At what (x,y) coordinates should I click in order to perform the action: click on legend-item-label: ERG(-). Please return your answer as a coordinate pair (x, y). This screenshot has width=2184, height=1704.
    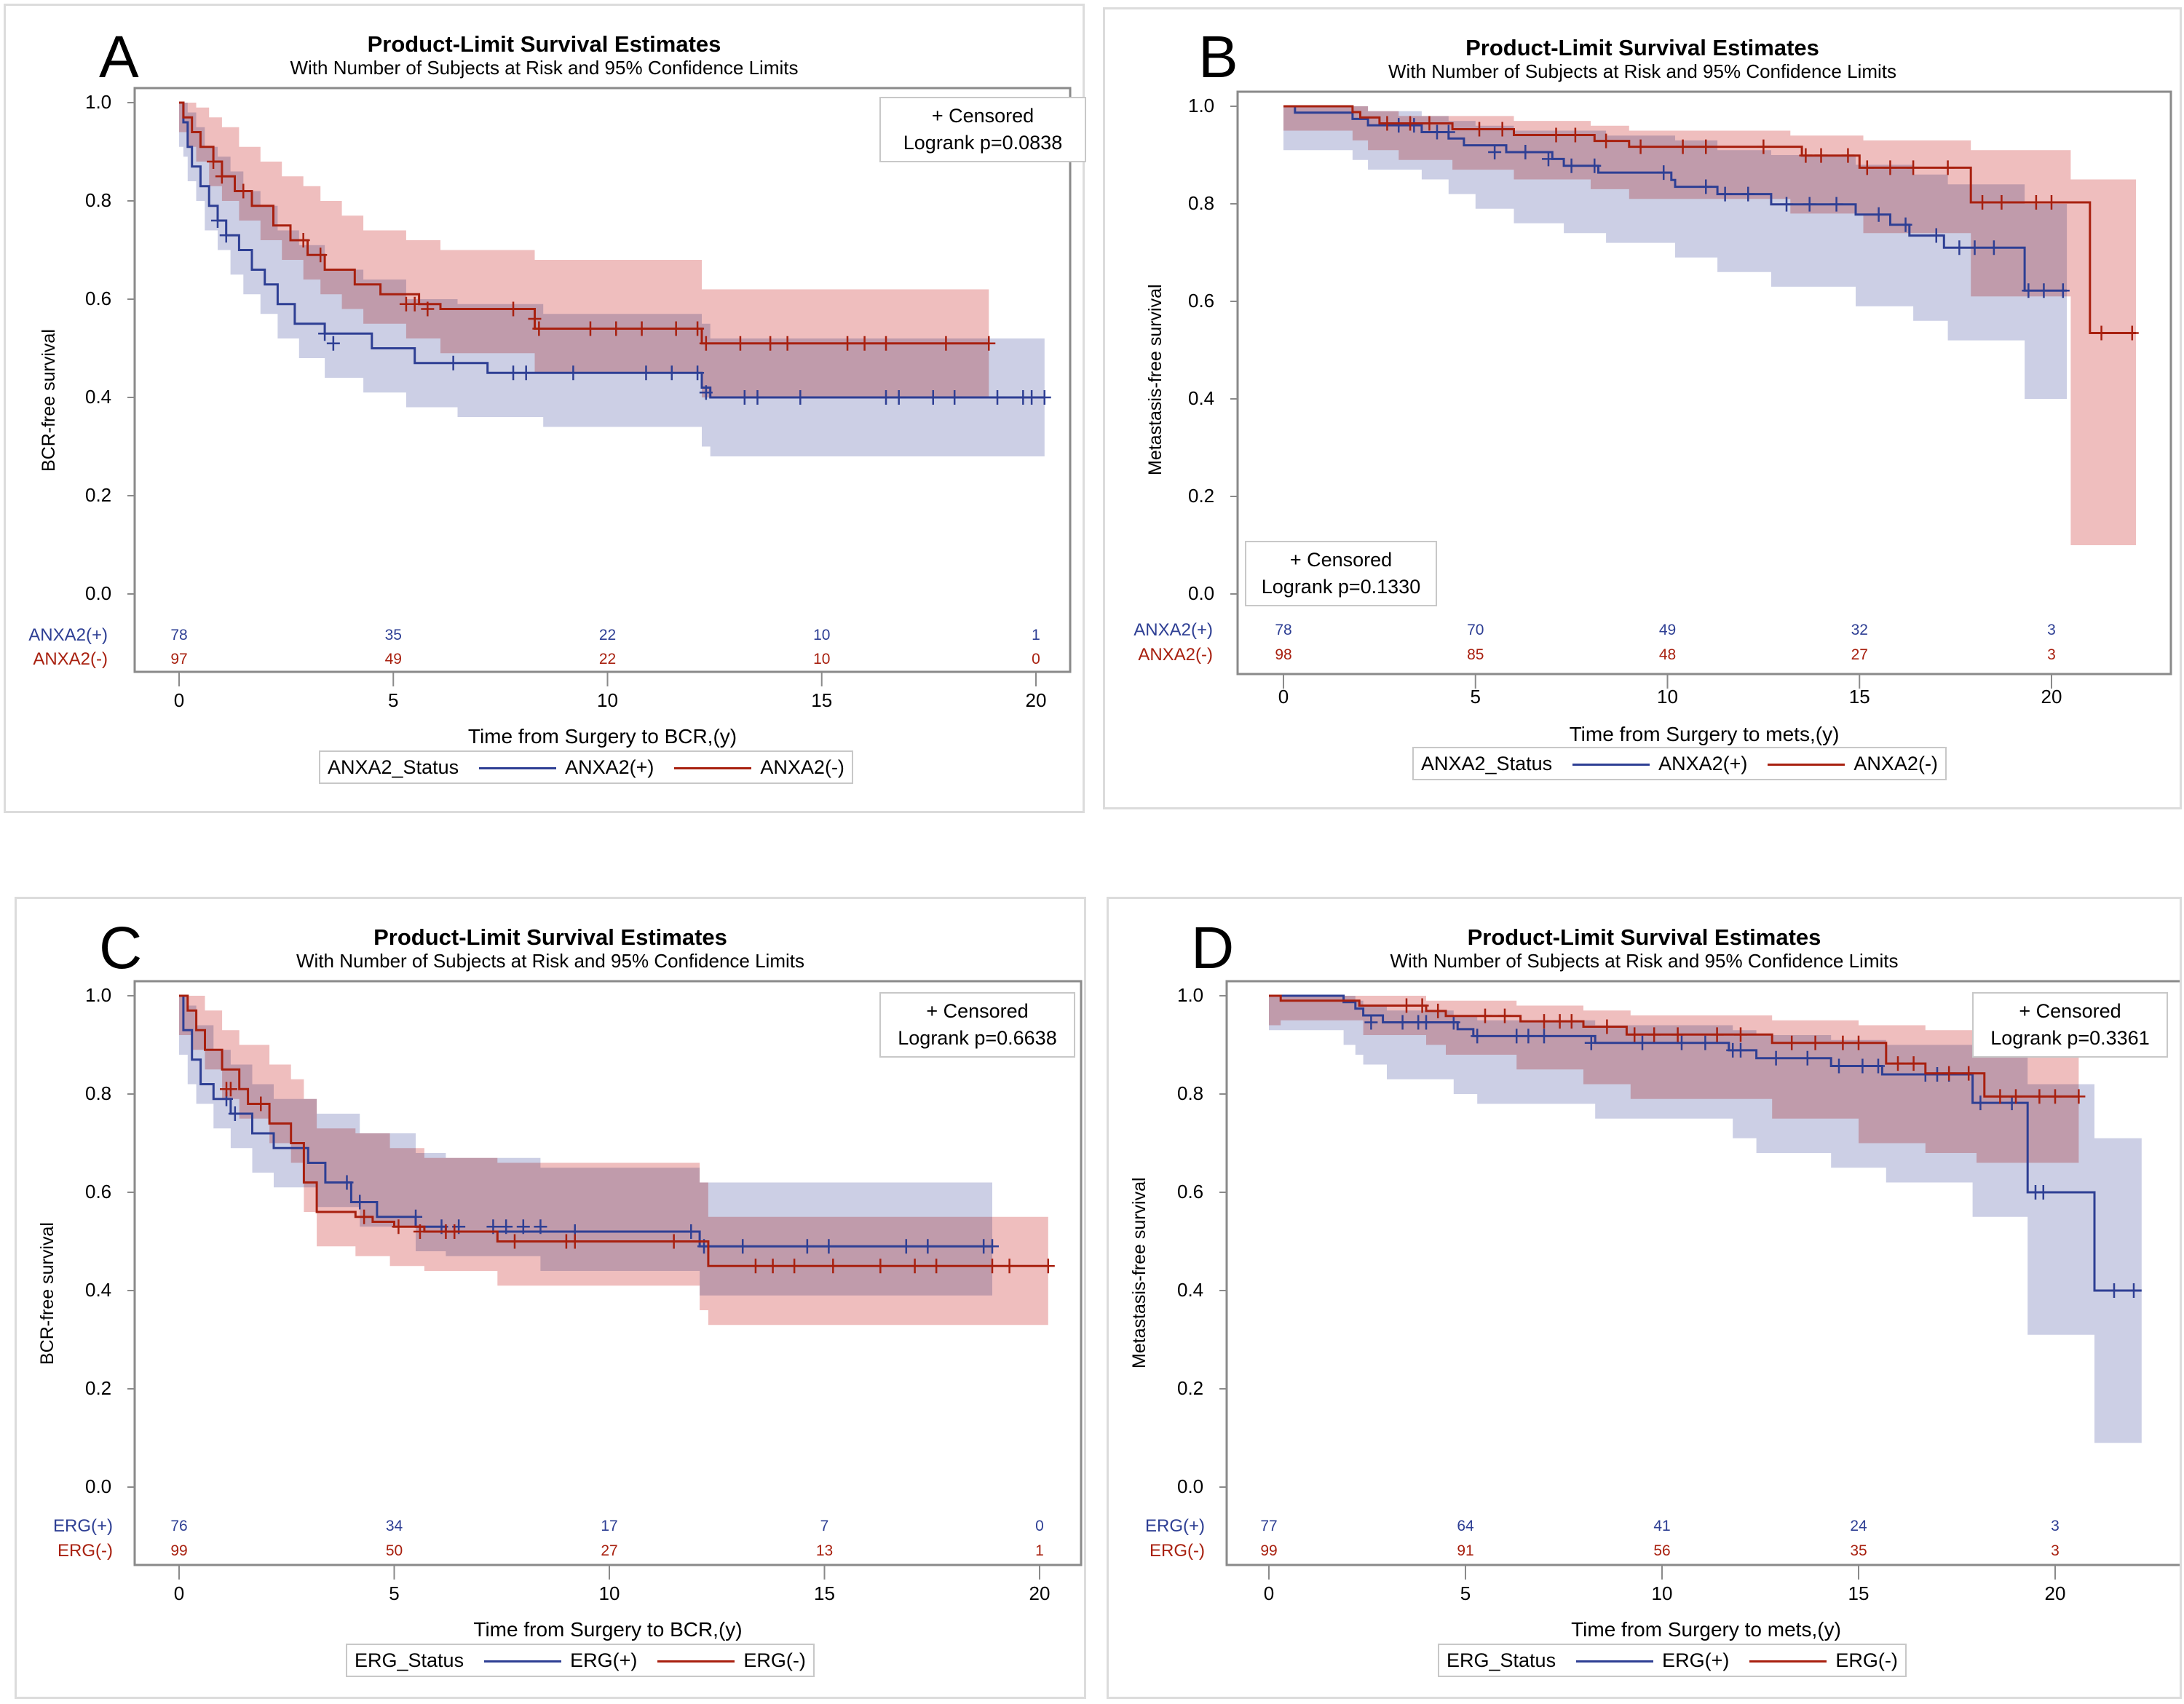
    Looking at the image, I should click on (1866, 1660).